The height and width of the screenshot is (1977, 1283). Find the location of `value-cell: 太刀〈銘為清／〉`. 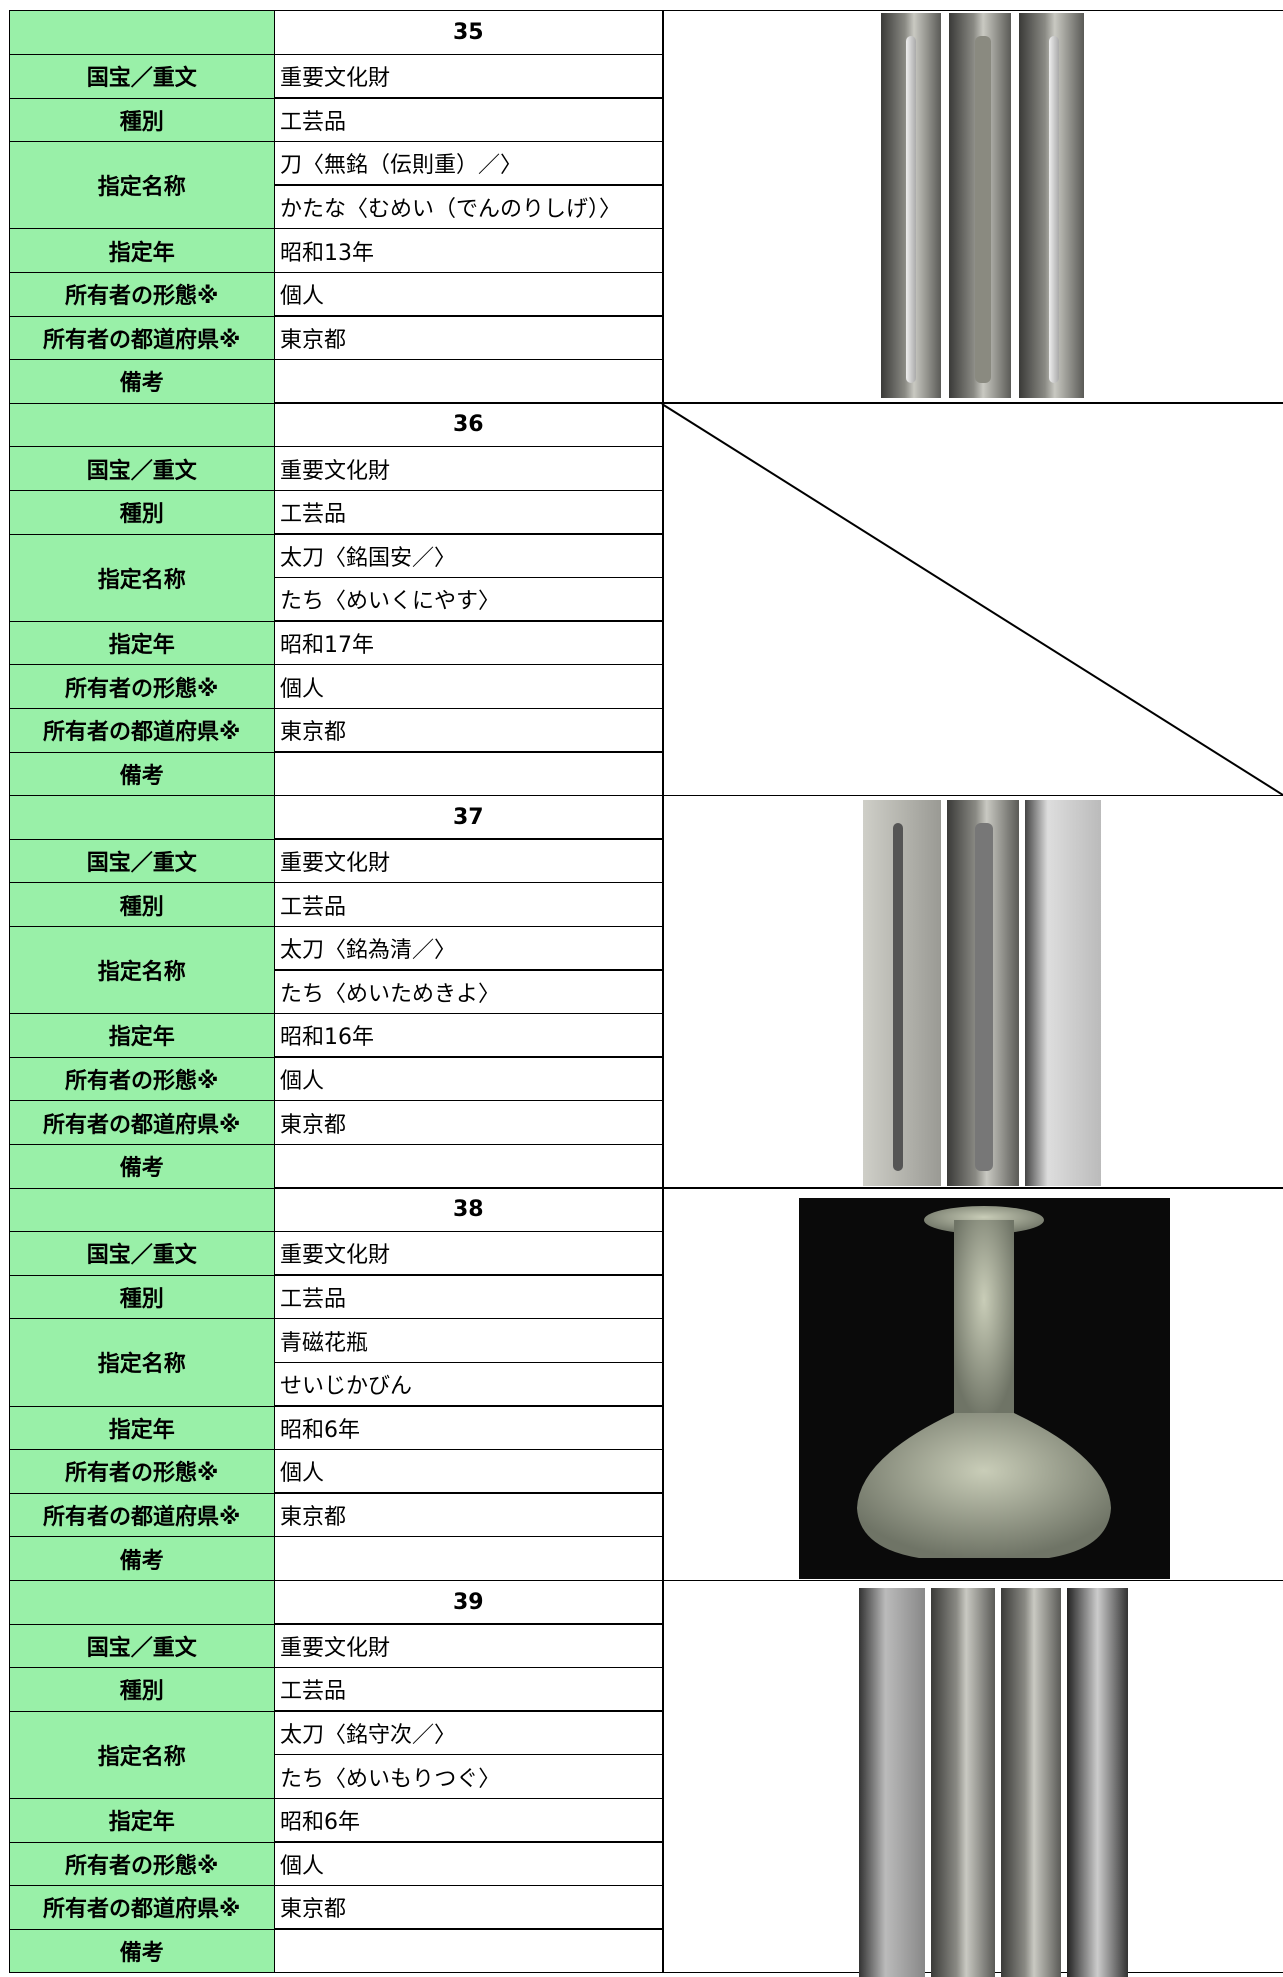

value-cell: 太刀〈銘為清／〉 is located at coordinates (468, 948).